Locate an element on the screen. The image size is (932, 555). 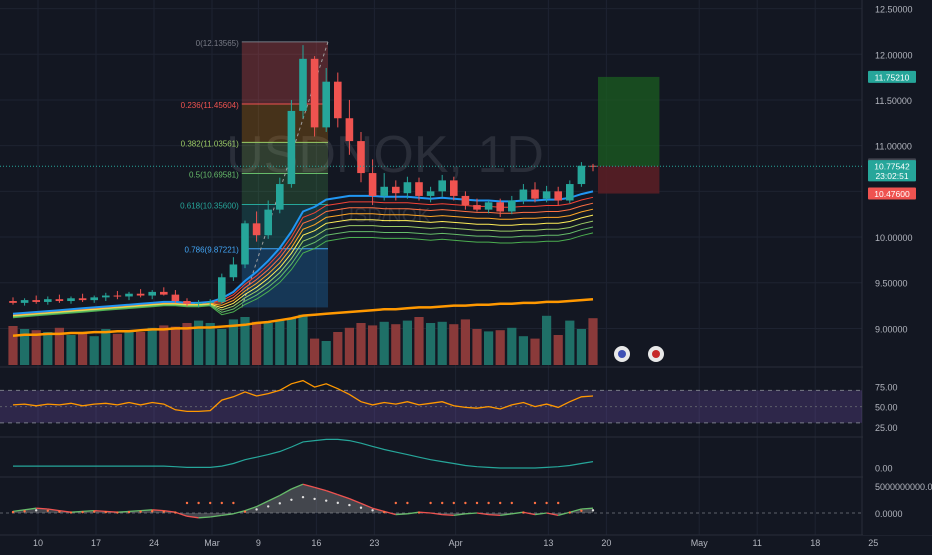
time-tick-label: May is located at coordinates (700, 543).